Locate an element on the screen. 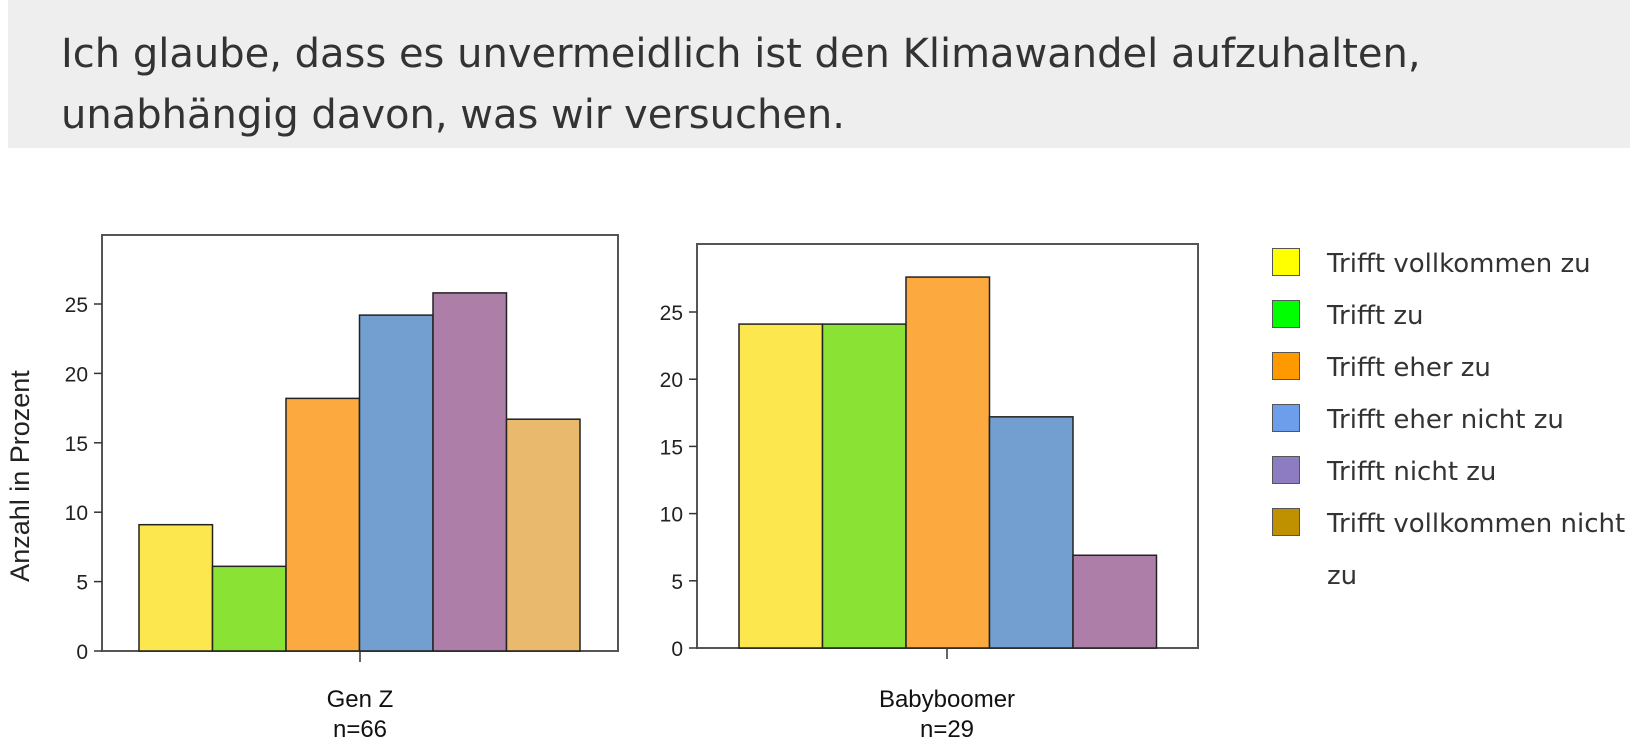 The width and height of the screenshot is (1632, 752). y-axis-label: Anzahl in Prozent is located at coordinates (20, 476).